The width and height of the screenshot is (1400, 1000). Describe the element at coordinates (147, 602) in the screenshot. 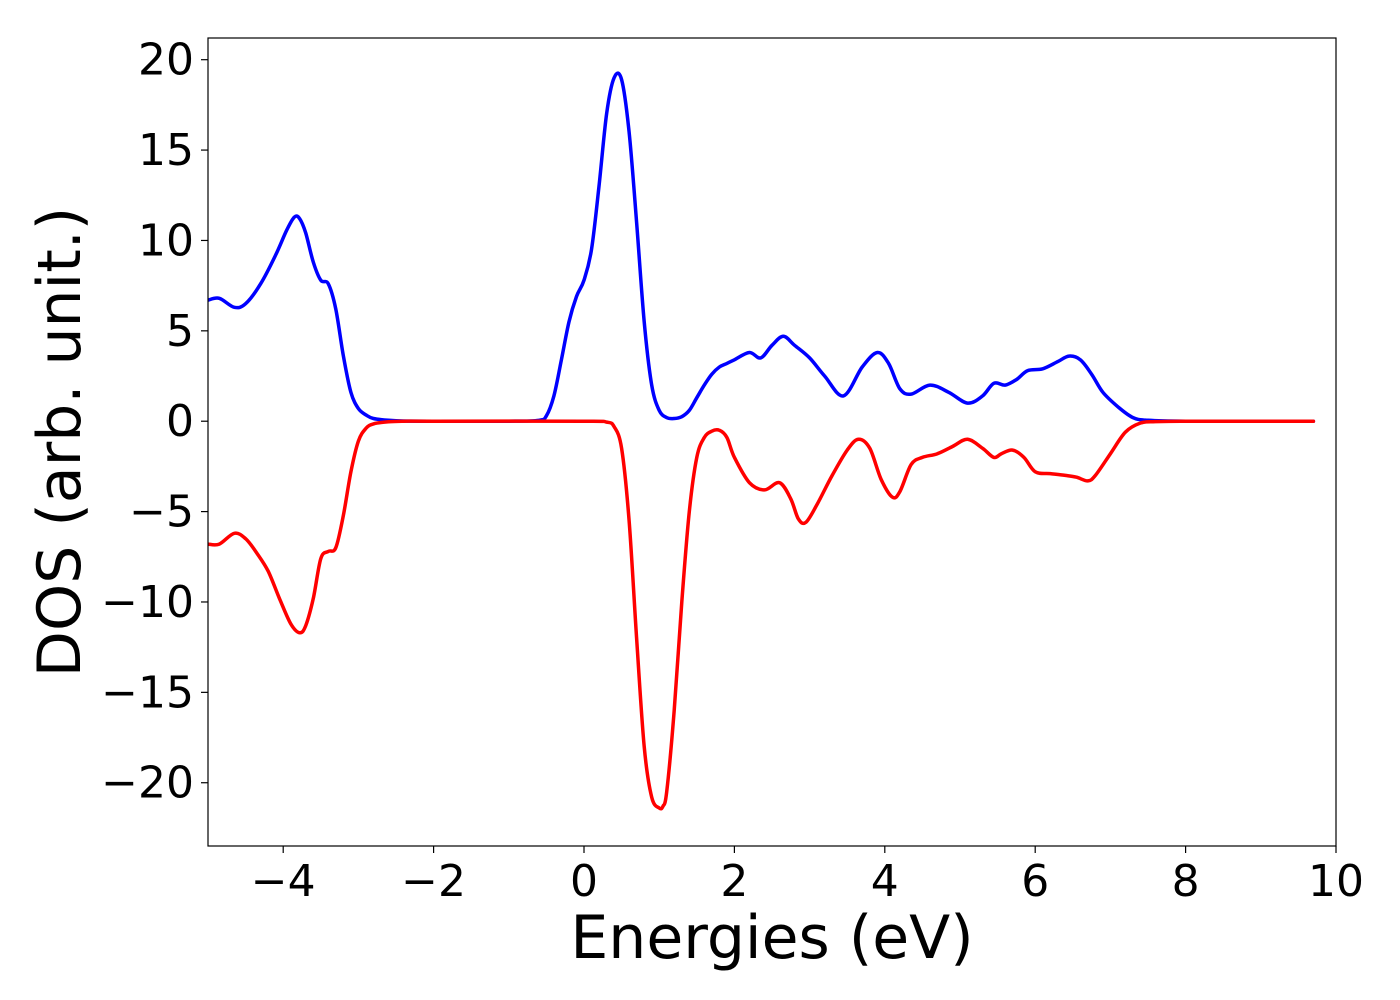

I see `y-tick-label: −10` at that location.